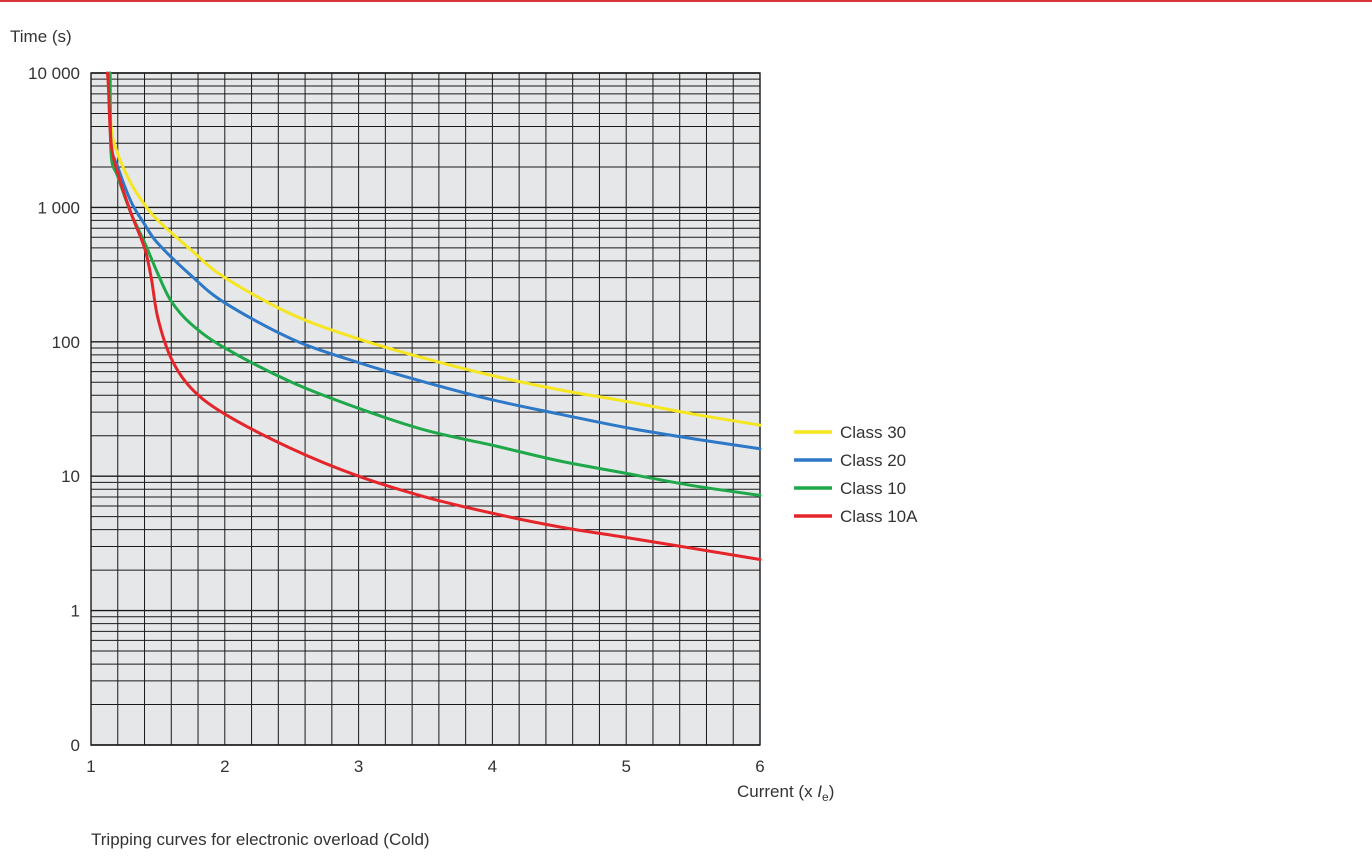  Describe the element at coordinates (58, 207) in the screenshot. I see `y-tick-label: 1 000` at that location.